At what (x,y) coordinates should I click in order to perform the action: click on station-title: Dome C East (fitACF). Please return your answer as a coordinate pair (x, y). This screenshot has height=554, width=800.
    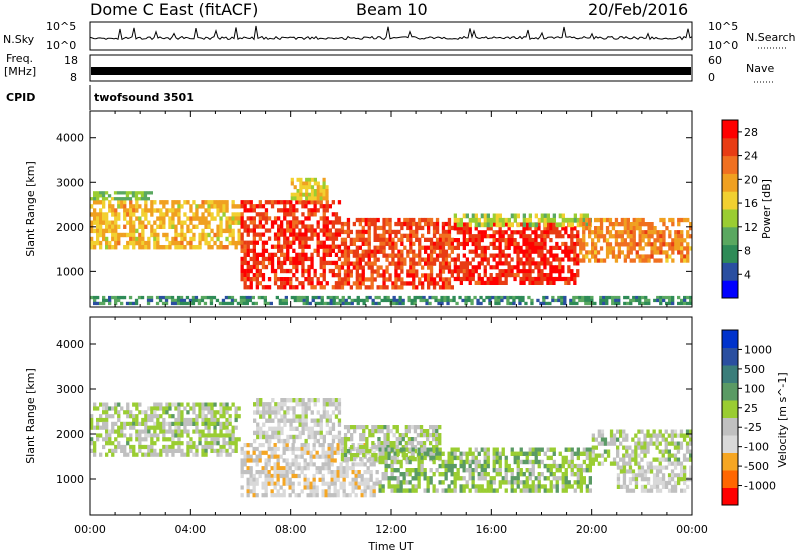
    Looking at the image, I should click on (174, 9).